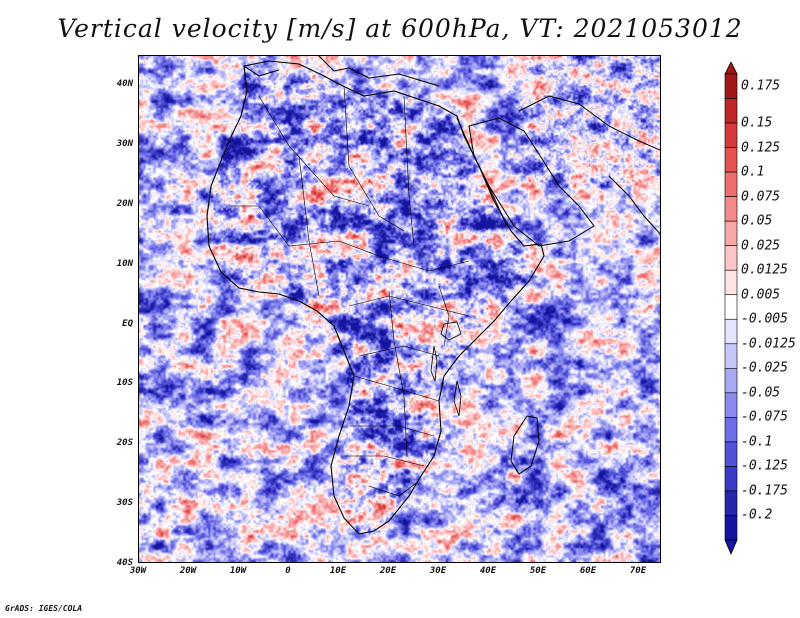  I want to click on lon-label-60e: 60E, so click(588, 571).